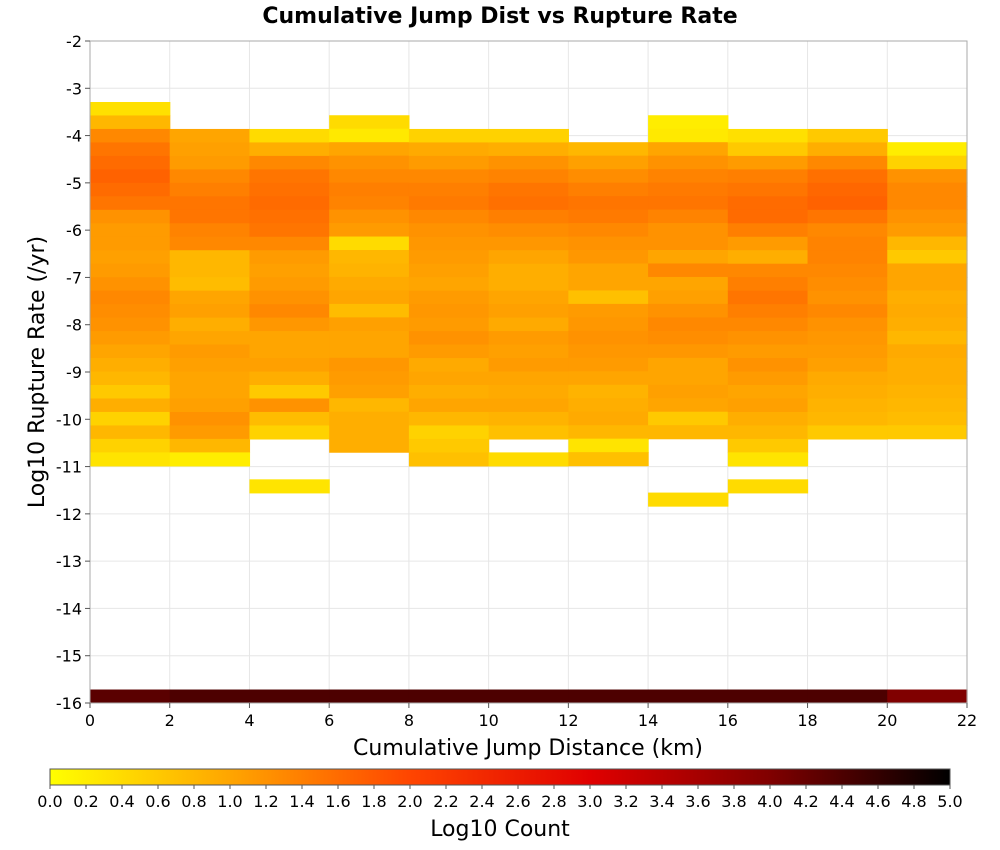  What do you see at coordinates (69, 561) in the screenshot?
I see `y-tick-label: -13` at bounding box center [69, 561].